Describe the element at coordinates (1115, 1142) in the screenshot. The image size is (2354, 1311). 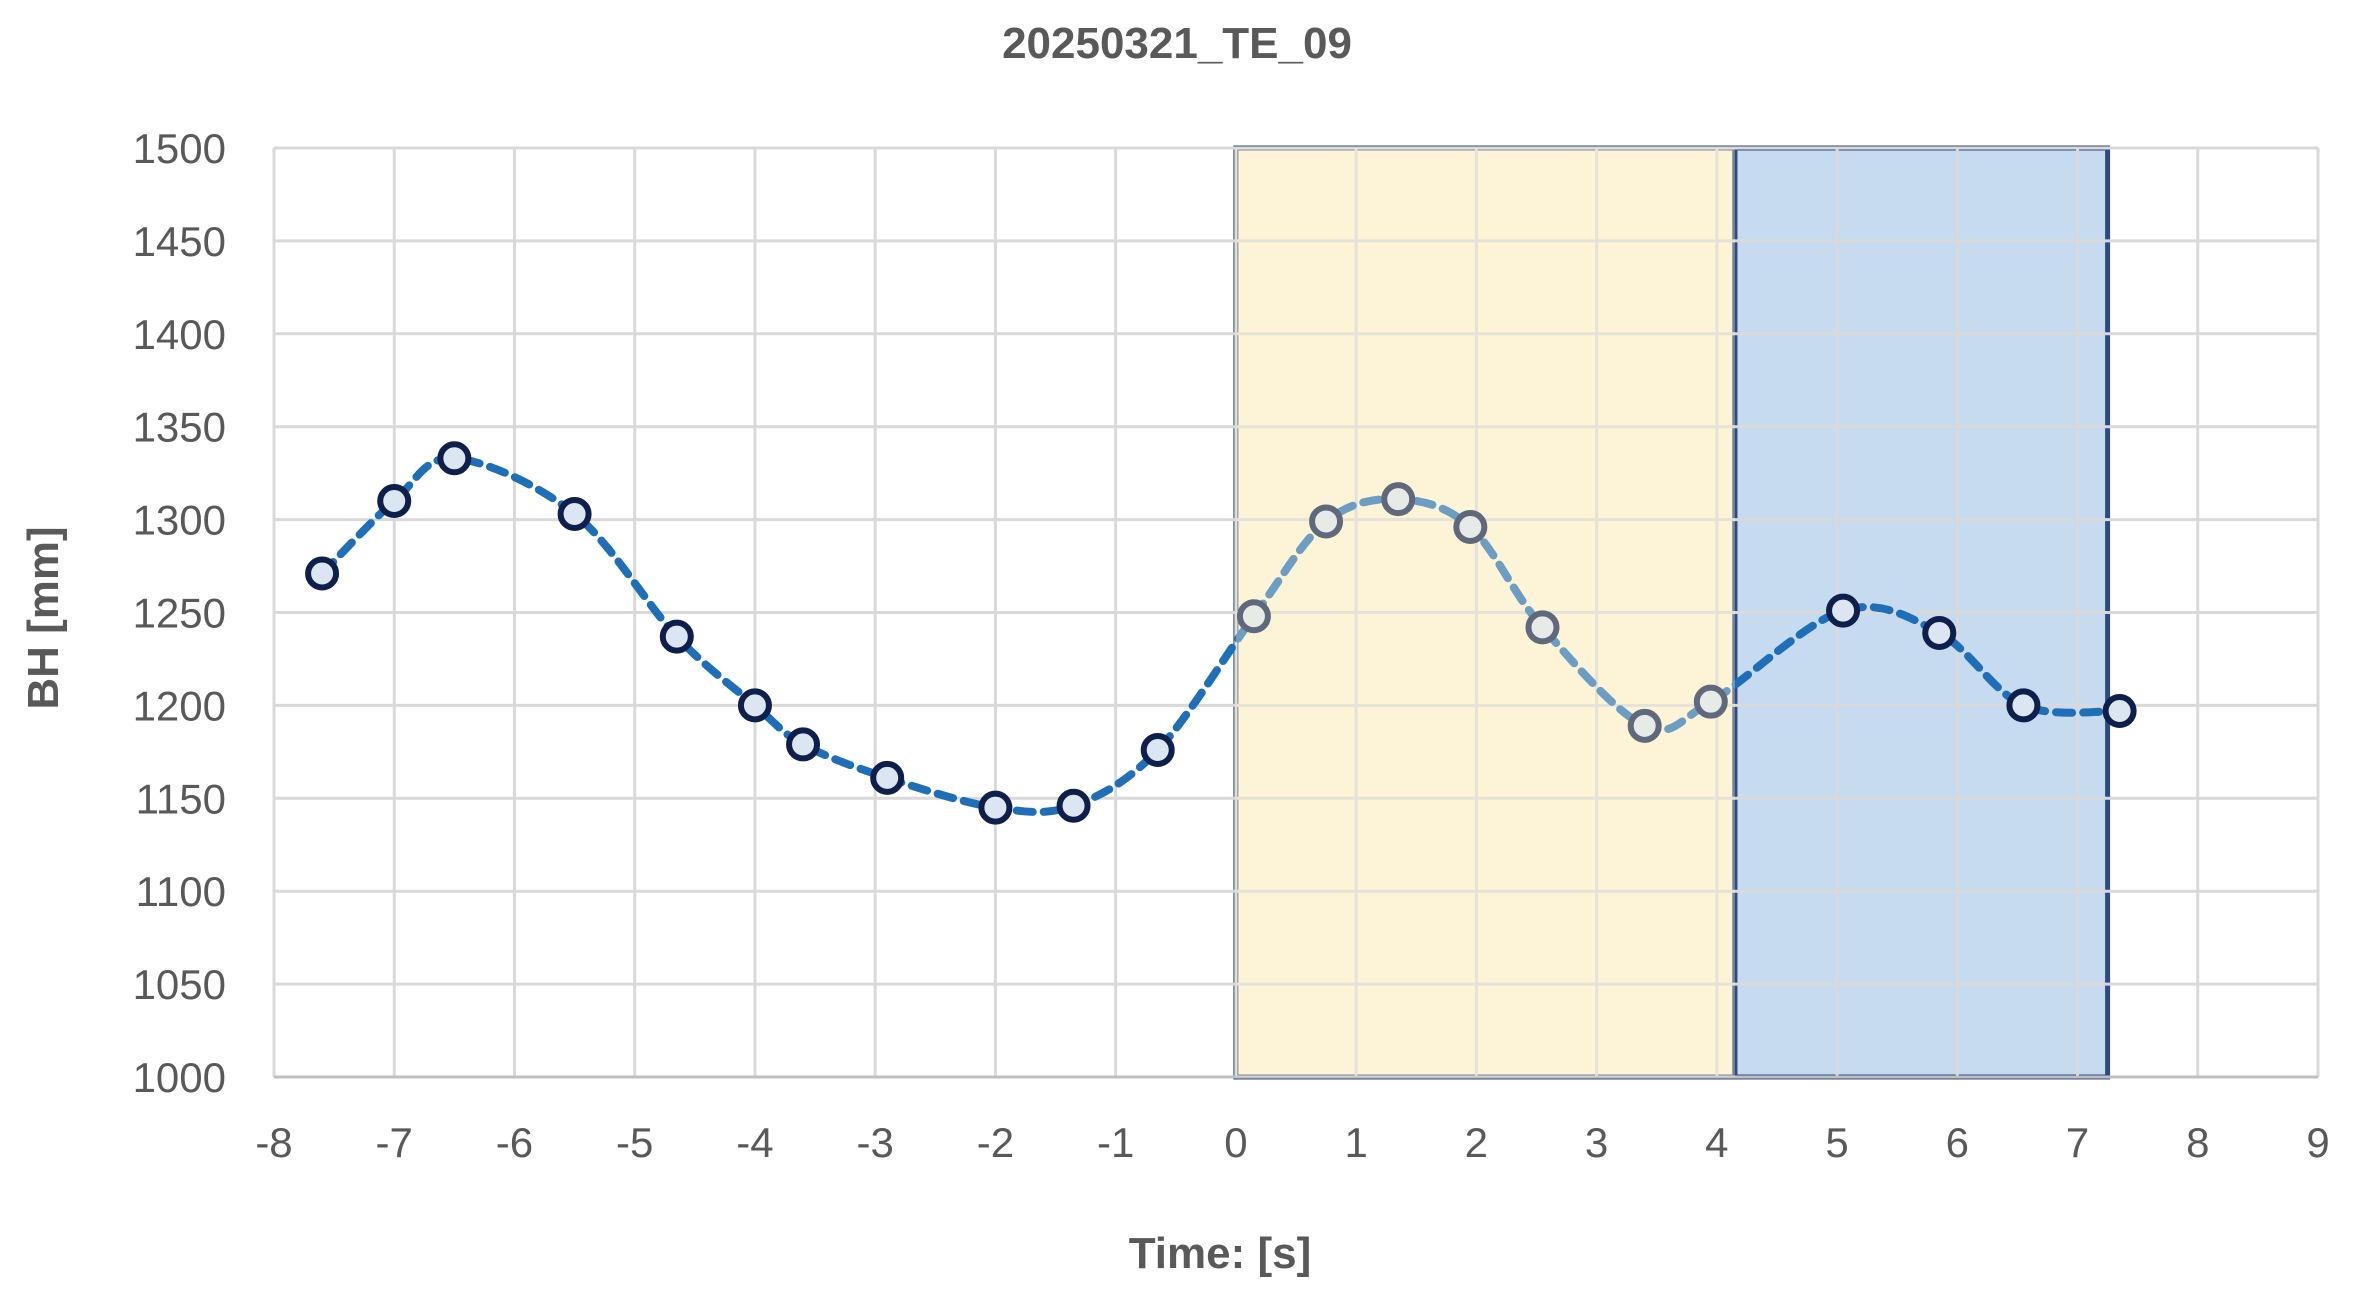
I see `x-tick-label: -1` at that location.